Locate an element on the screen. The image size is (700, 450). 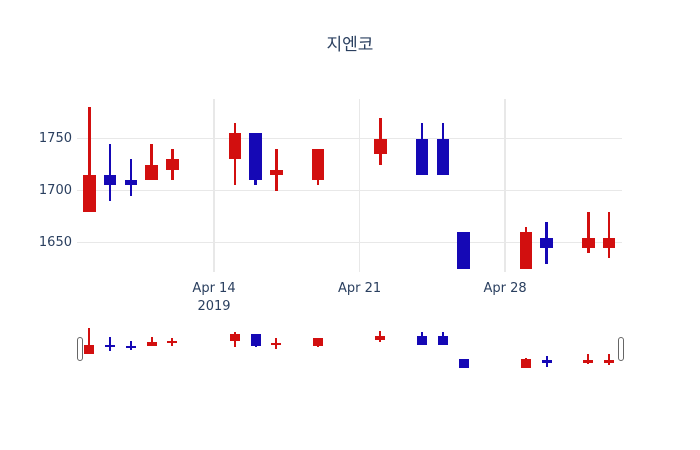
candle-apr-10-mini is located at coordinates (130, 347).